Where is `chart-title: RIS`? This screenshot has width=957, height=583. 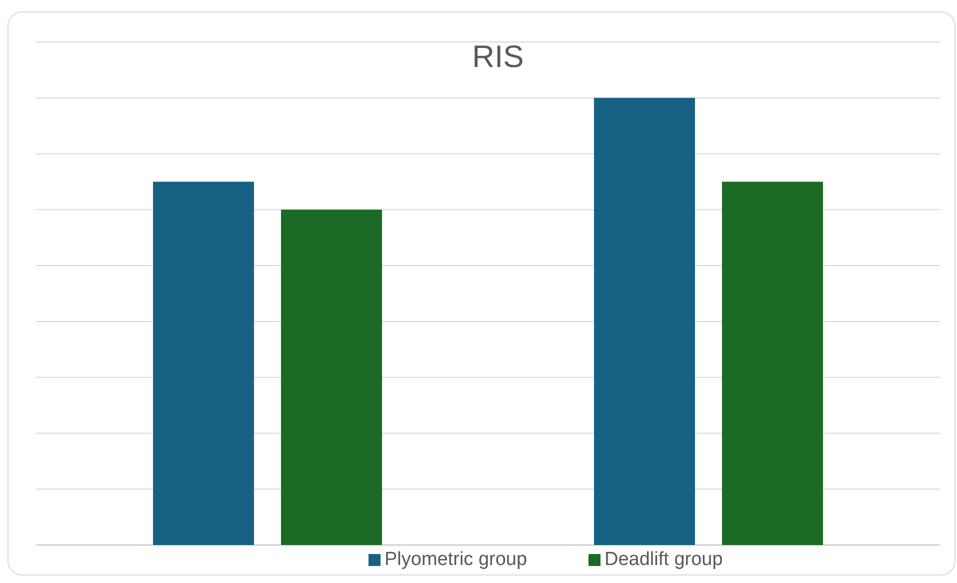
chart-title: RIS is located at coordinates (498, 56).